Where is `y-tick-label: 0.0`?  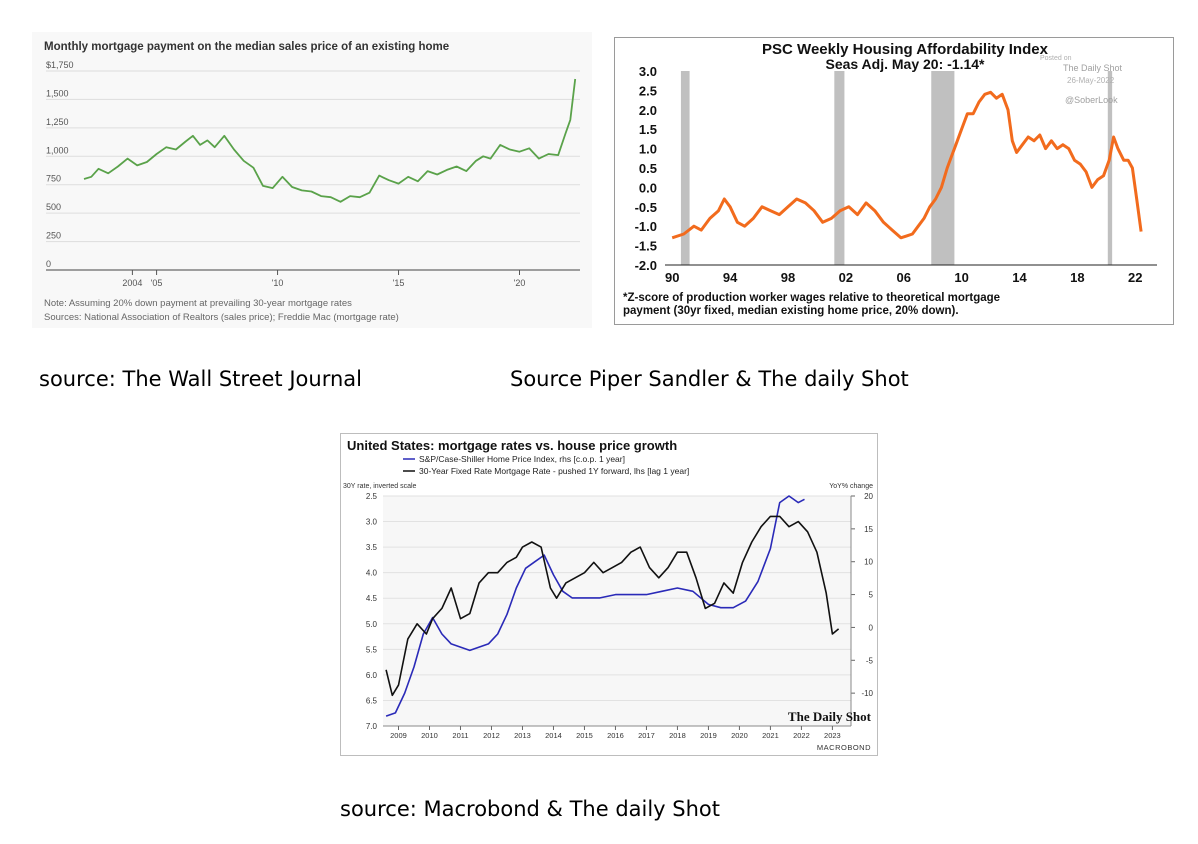 y-tick-label: 0.0 is located at coordinates (648, 187).